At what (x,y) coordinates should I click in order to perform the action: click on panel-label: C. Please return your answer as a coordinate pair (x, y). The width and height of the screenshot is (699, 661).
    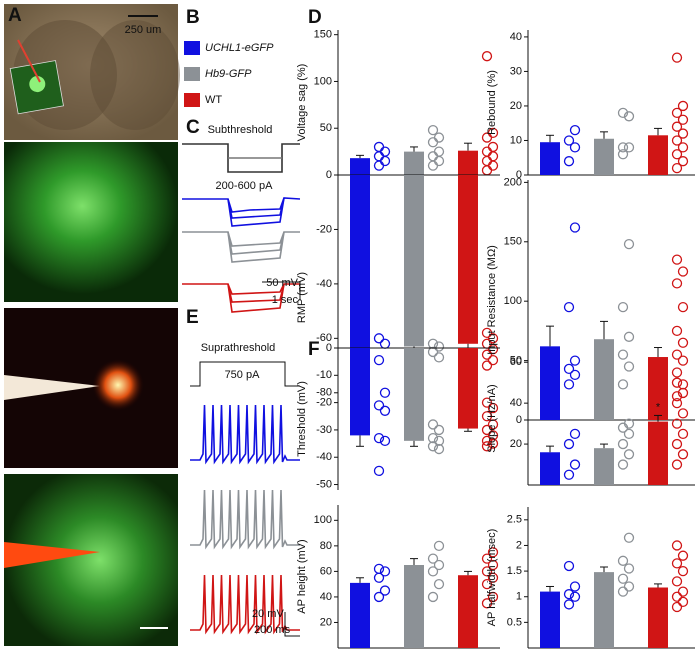
    Looking at the image, I should click on (193, 127).